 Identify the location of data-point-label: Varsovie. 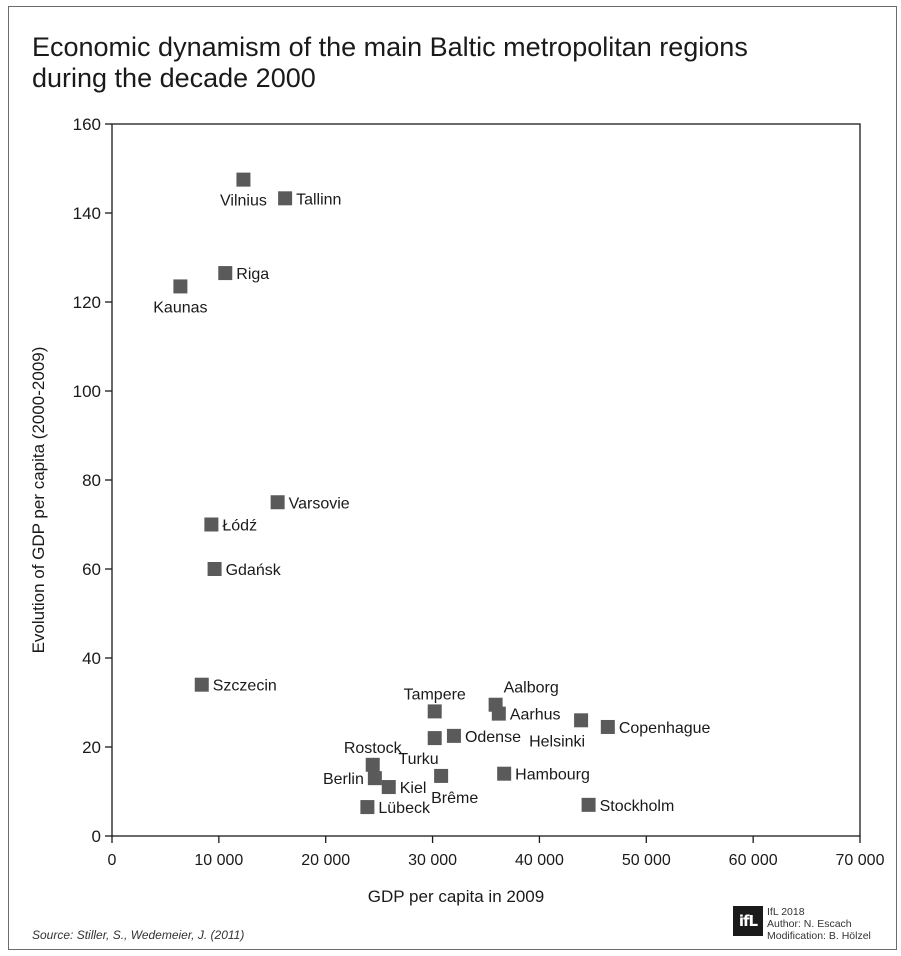
(319, 503).